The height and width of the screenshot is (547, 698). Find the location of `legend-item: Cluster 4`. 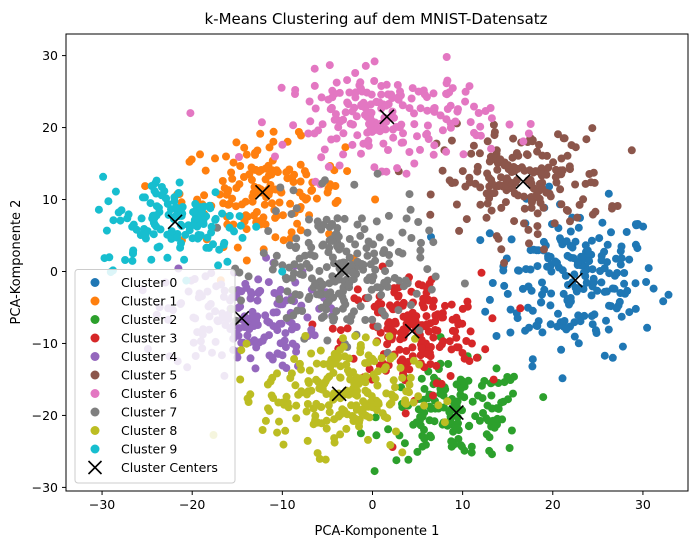

legend-item: Cluster 4 is located at coordinates (133, 356).